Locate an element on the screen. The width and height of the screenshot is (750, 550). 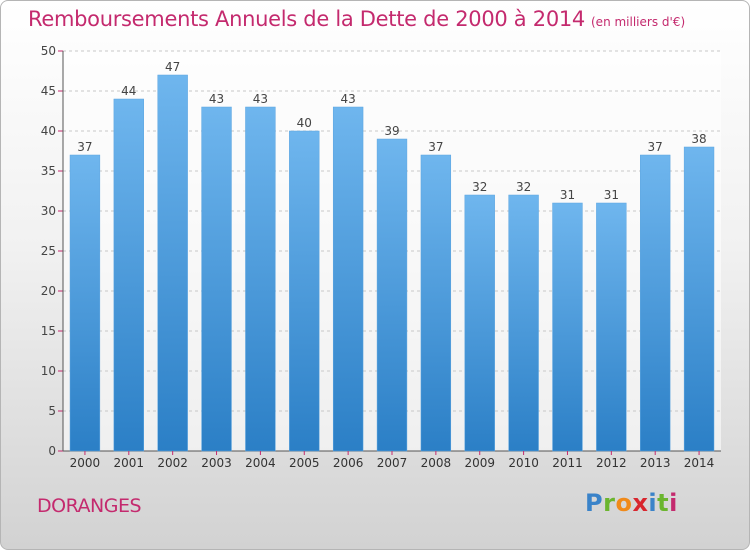
bar-2011 is located at coordinates (567, 327).